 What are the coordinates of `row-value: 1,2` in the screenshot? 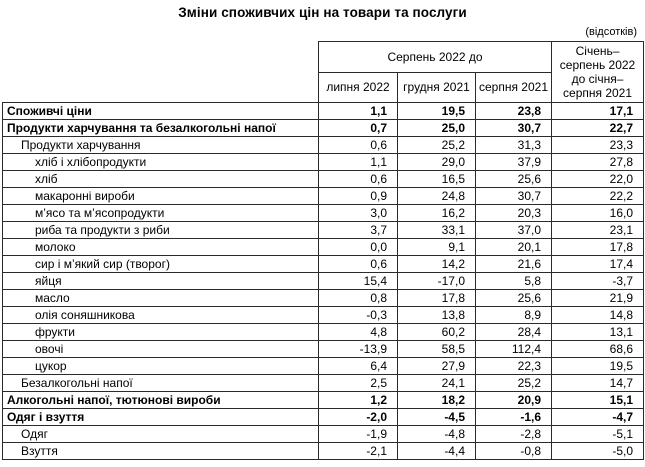 It's located at (358, 400).